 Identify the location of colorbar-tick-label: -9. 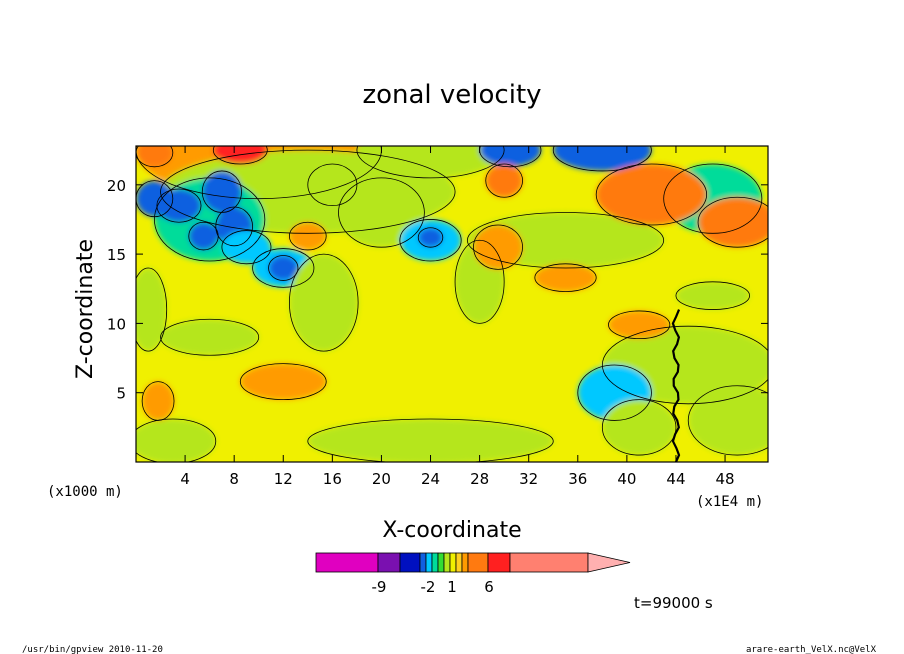
(379, 587).